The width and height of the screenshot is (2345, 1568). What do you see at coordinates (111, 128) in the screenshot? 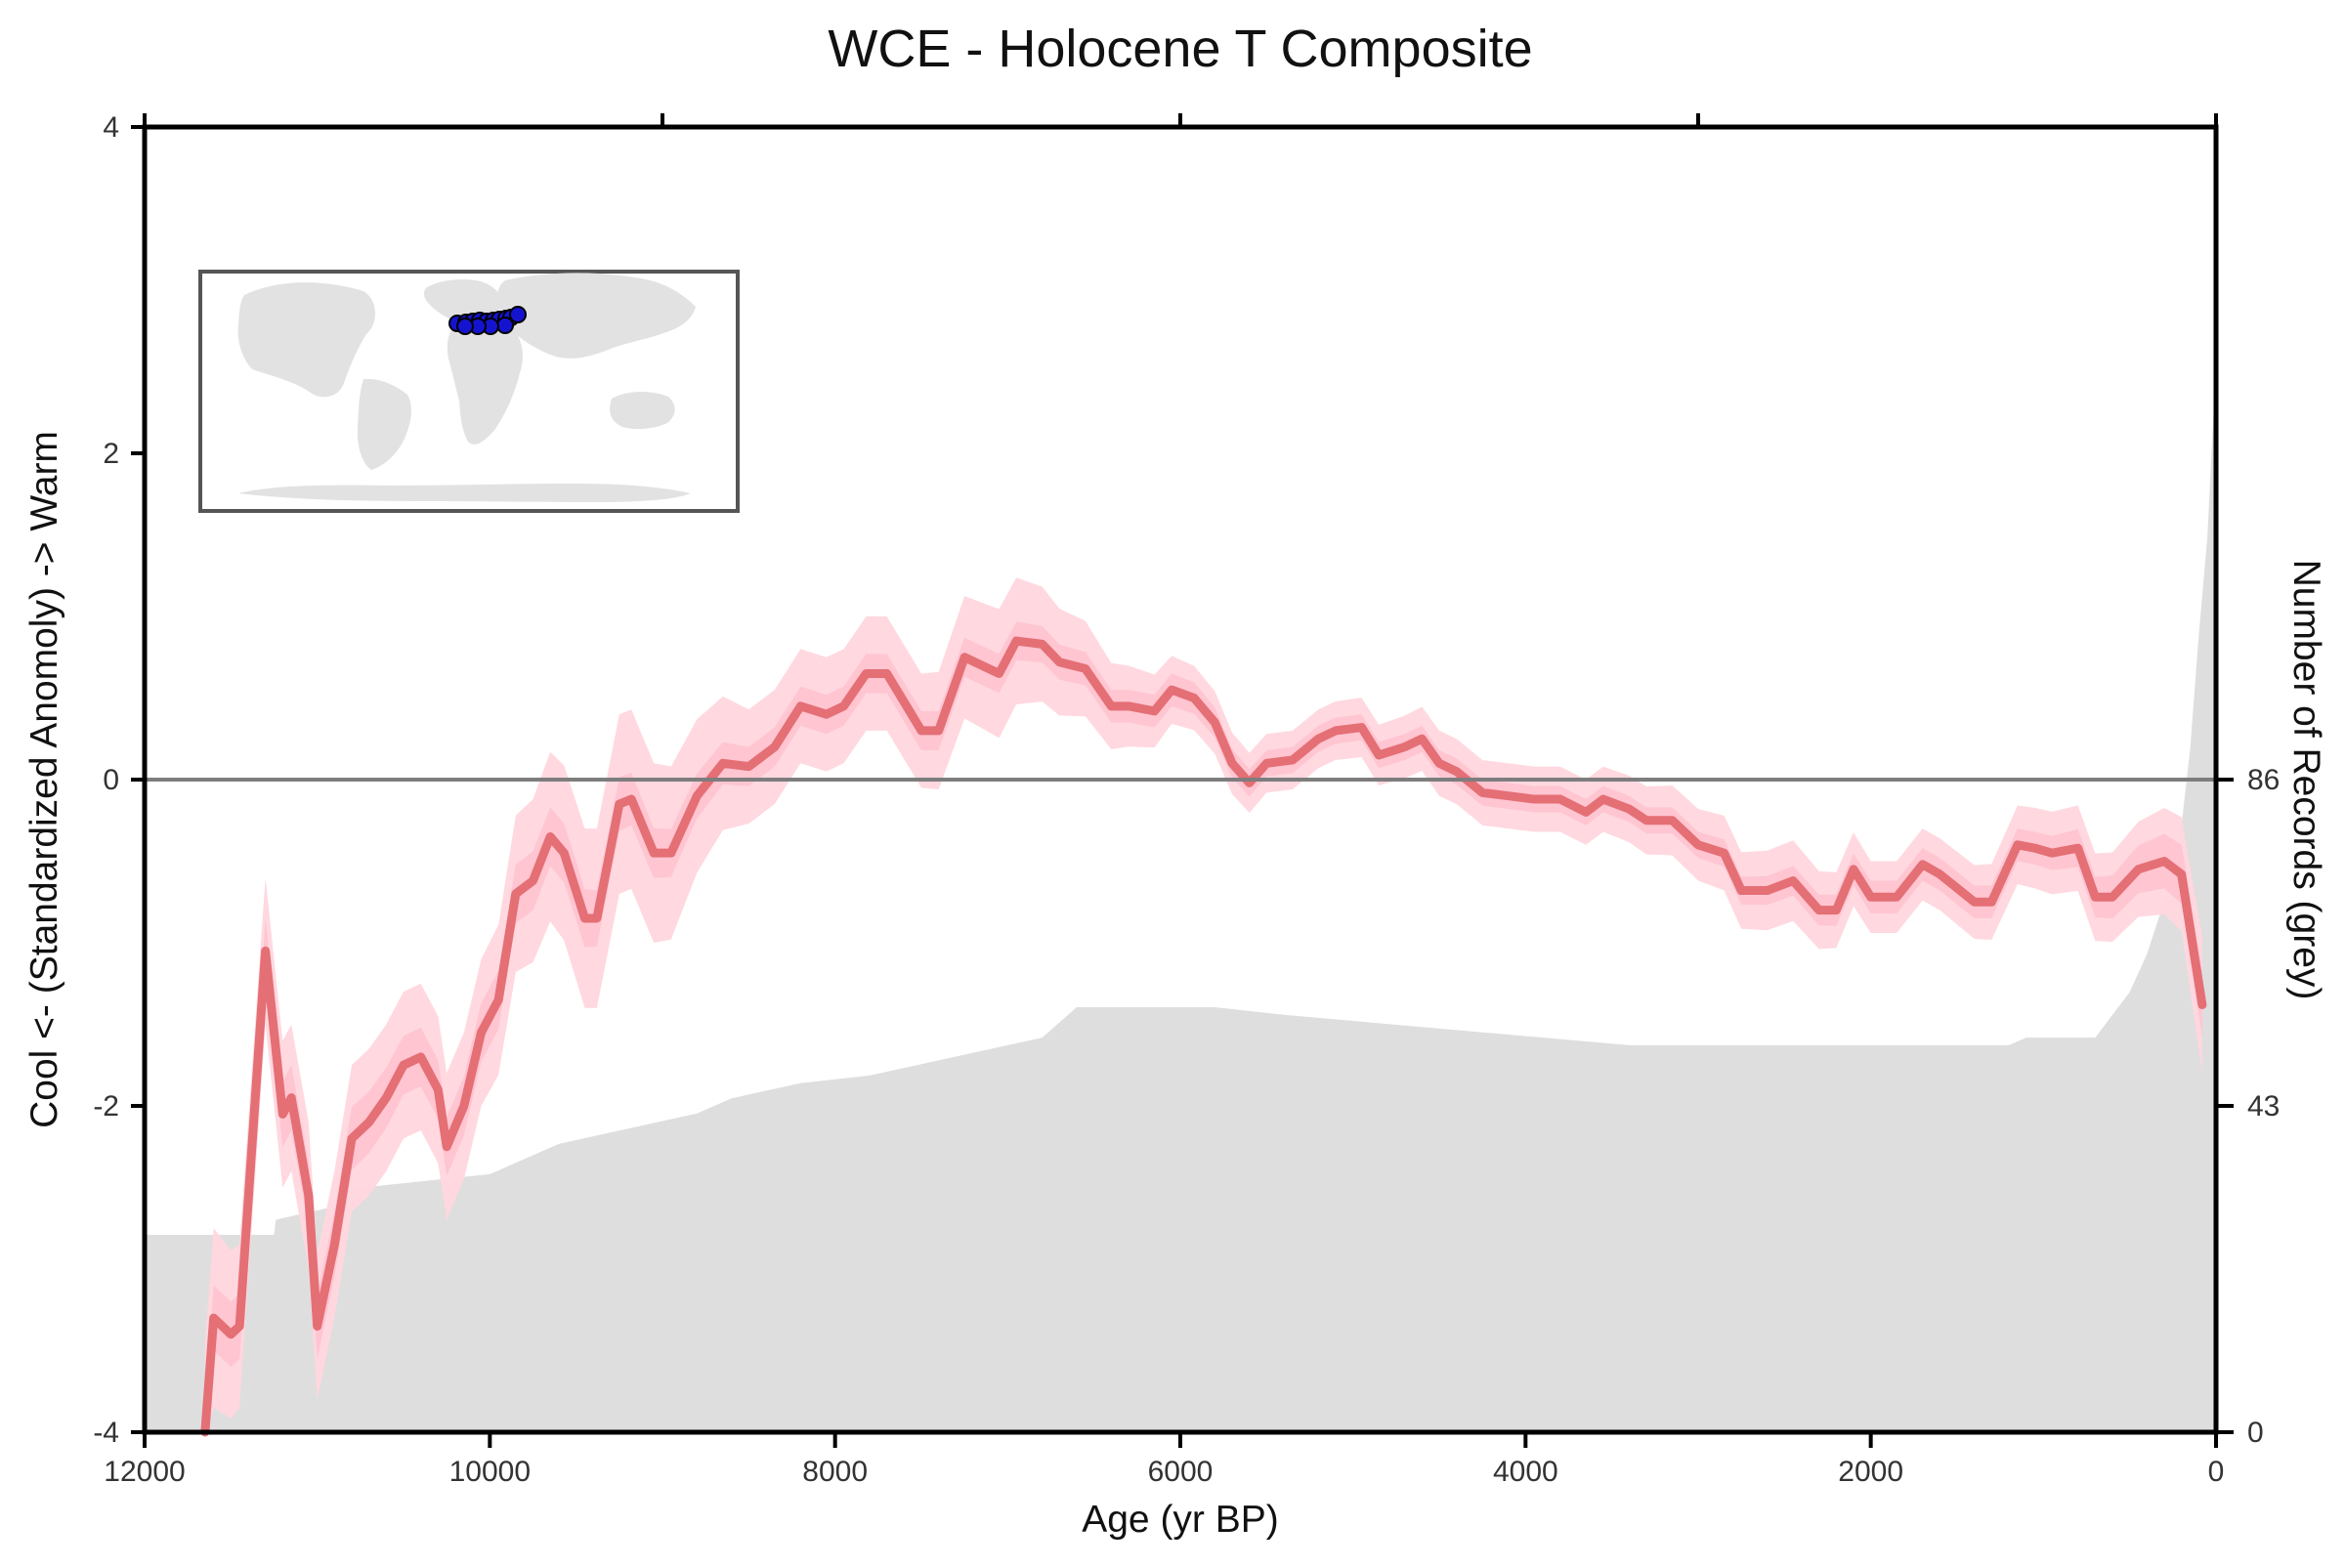
I see `y-tick-label: 4` at bounding box center [111, 128].